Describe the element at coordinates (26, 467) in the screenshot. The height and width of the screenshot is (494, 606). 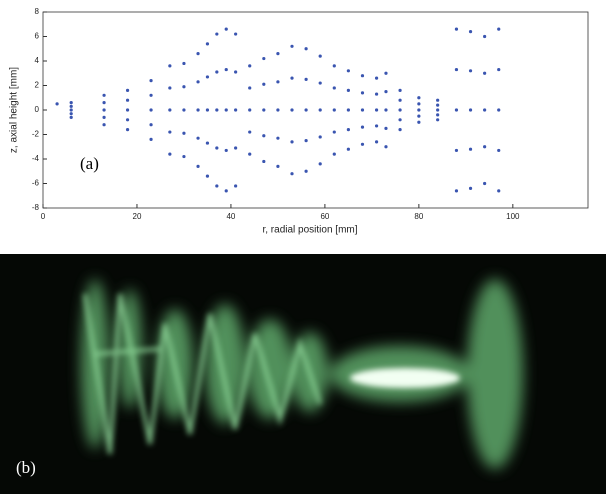
I see `panel-label: (b)` at that location.